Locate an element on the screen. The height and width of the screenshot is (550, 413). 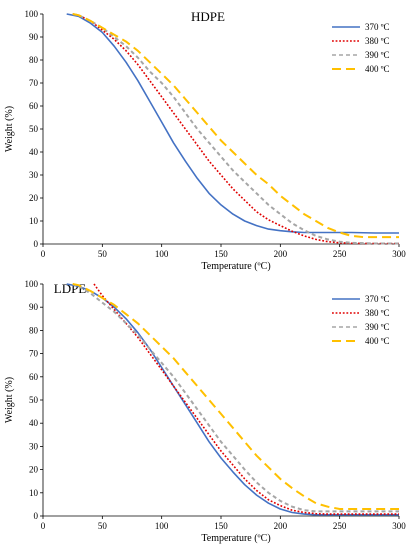
chart-title: HDPE is located at coordinates (208, 16).